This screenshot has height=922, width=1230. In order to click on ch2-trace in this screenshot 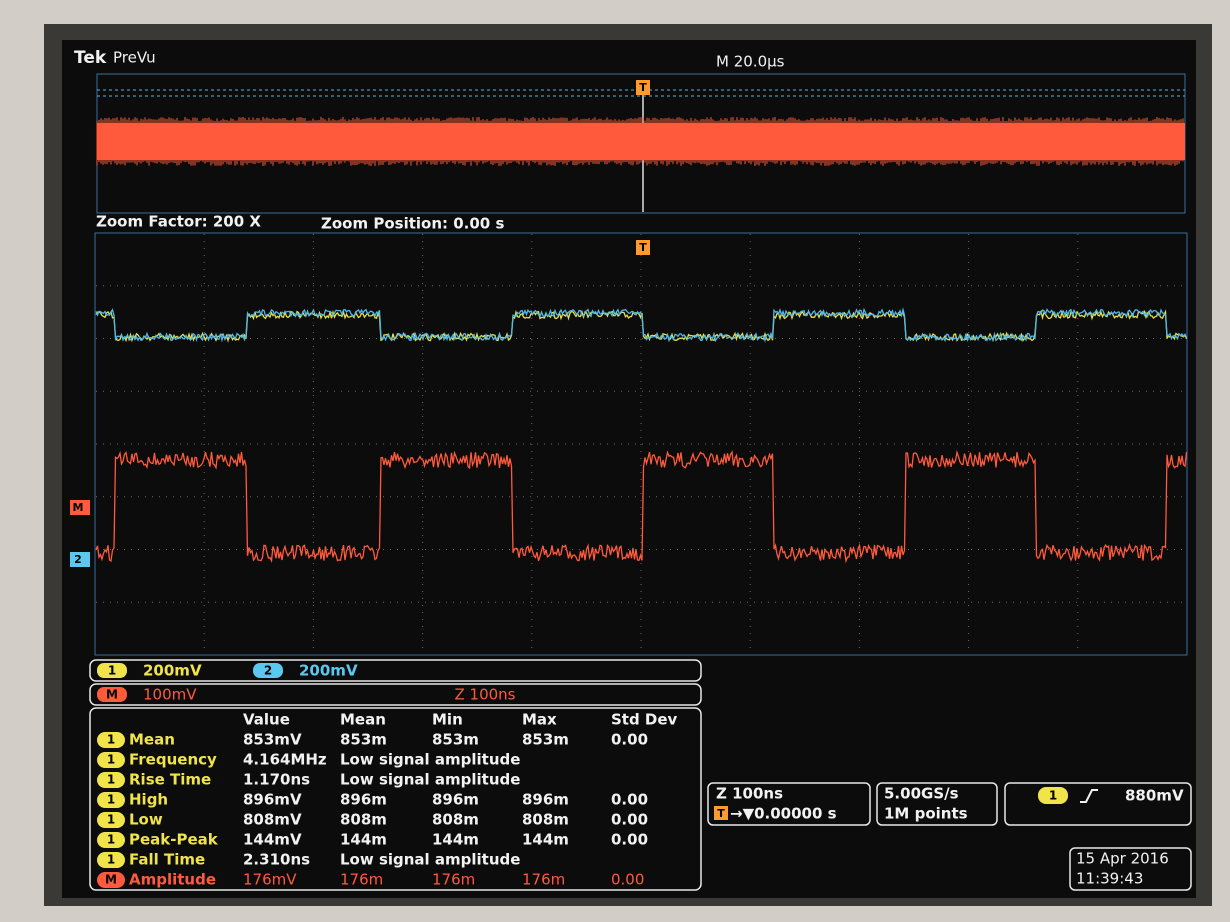, I will do `click(641, 325)`.